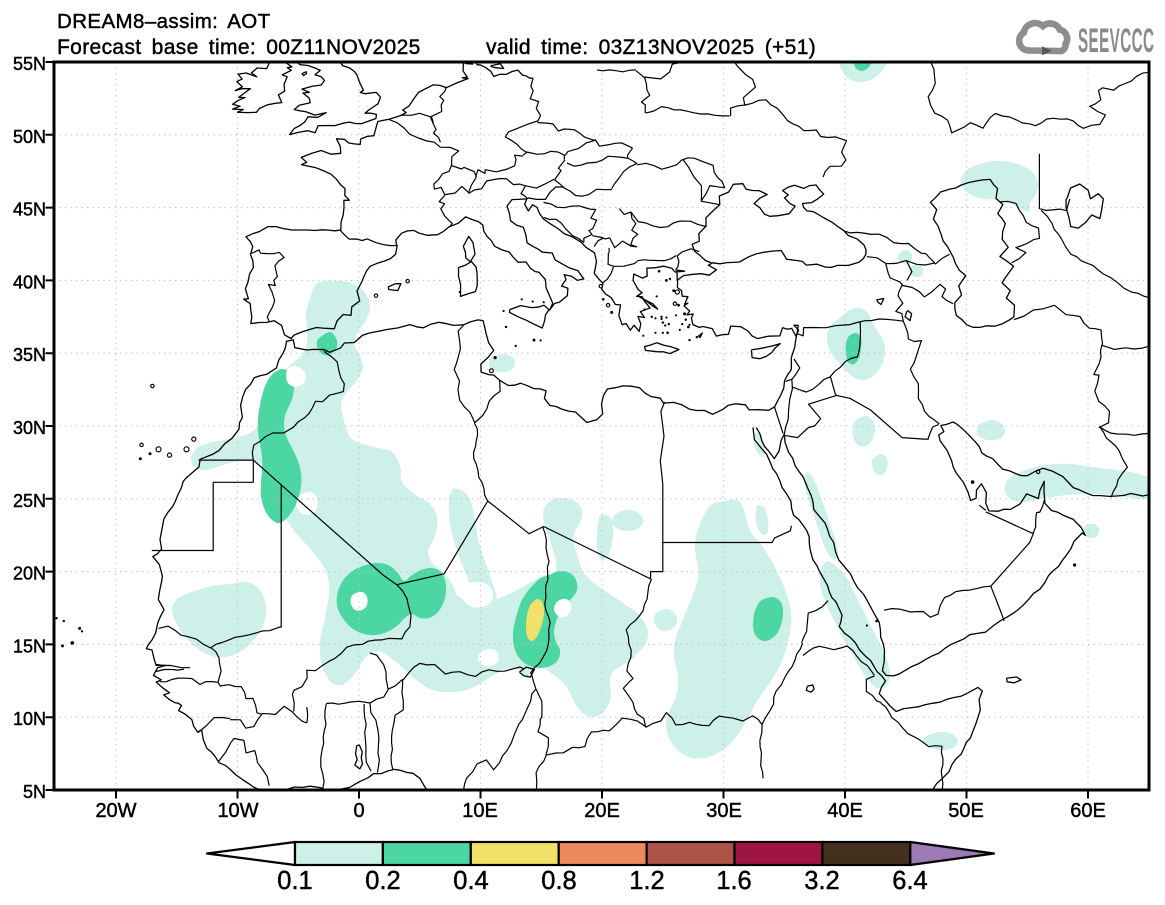 The width and height of the screenshot is (1165, 905). What do you see at coordinates (237, 811) in the screenshot?
I see `svg-text: 10W` at bounding box center [237, 811].